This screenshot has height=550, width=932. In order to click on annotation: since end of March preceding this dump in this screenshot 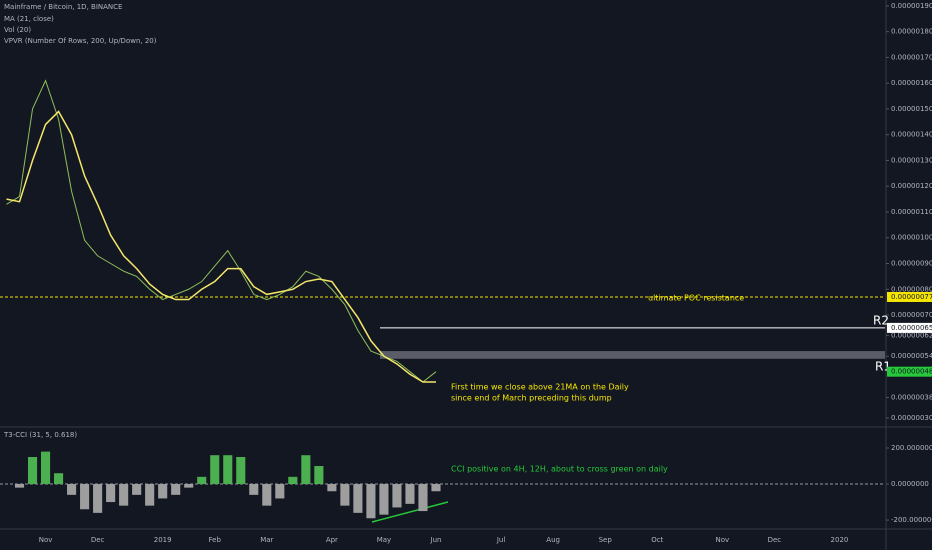, I will do `click(531, 398)`.